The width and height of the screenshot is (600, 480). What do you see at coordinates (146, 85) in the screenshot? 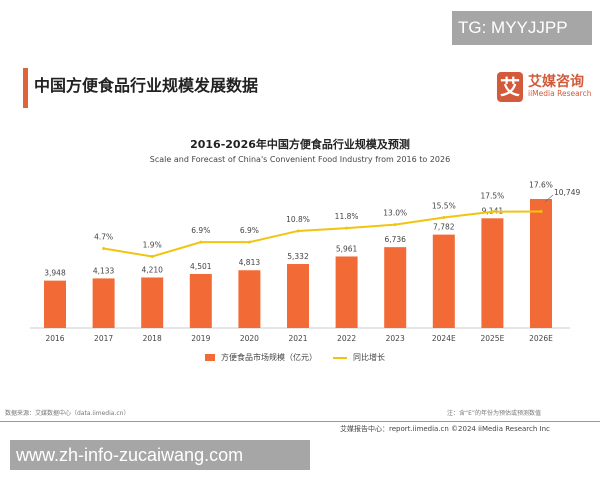
I see `page-title: 中国方便食品行业规模发展数据` at bounding box center [146, 85].